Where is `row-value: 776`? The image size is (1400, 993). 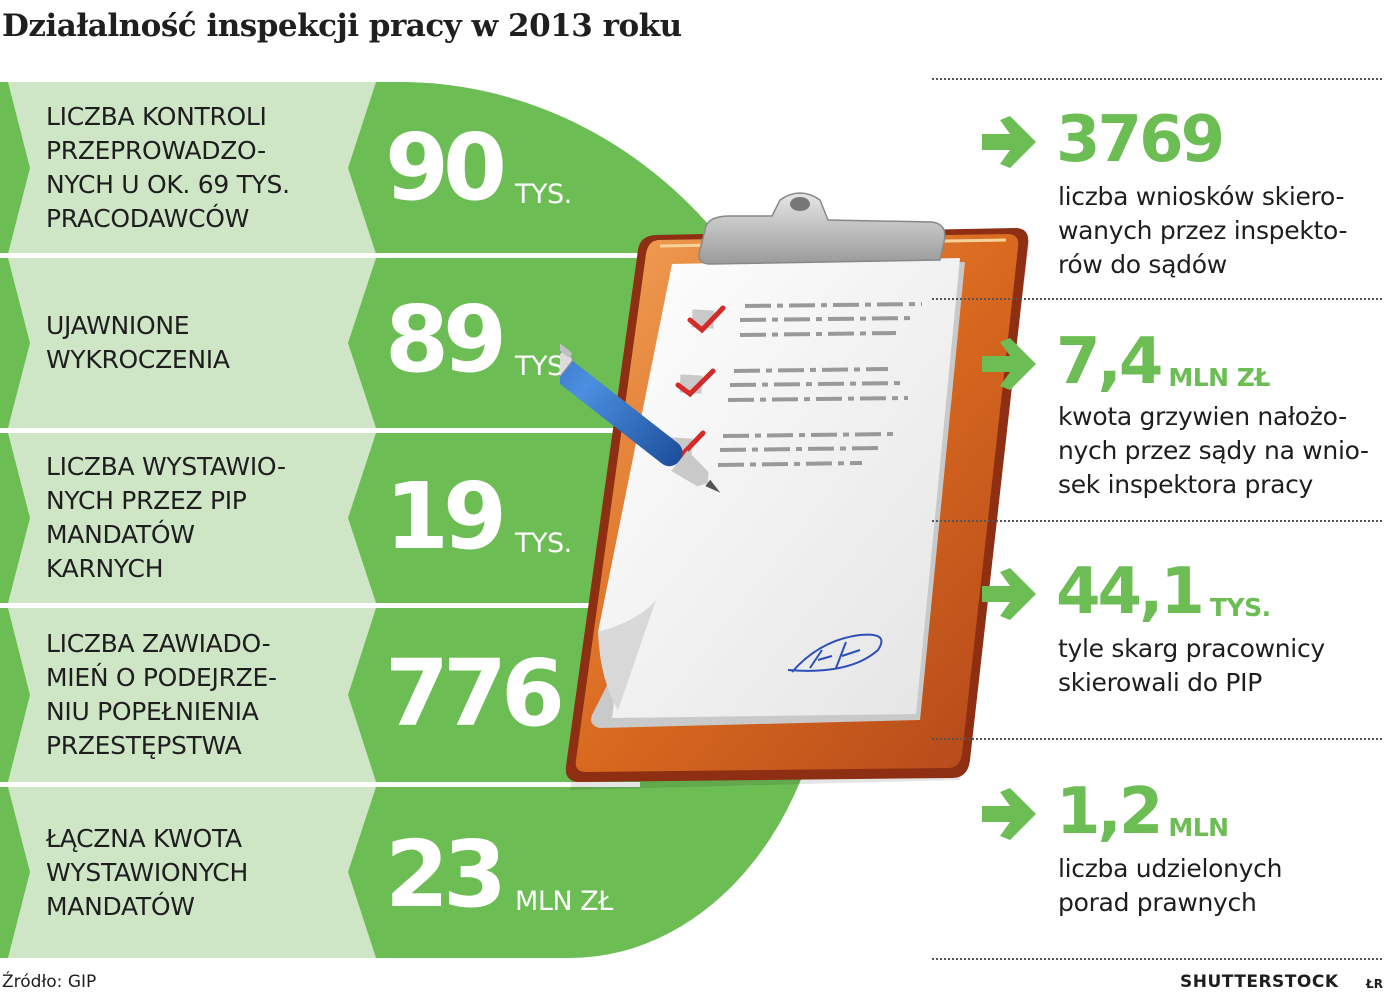
row-value: 776 is located at coordinates (475, 693).